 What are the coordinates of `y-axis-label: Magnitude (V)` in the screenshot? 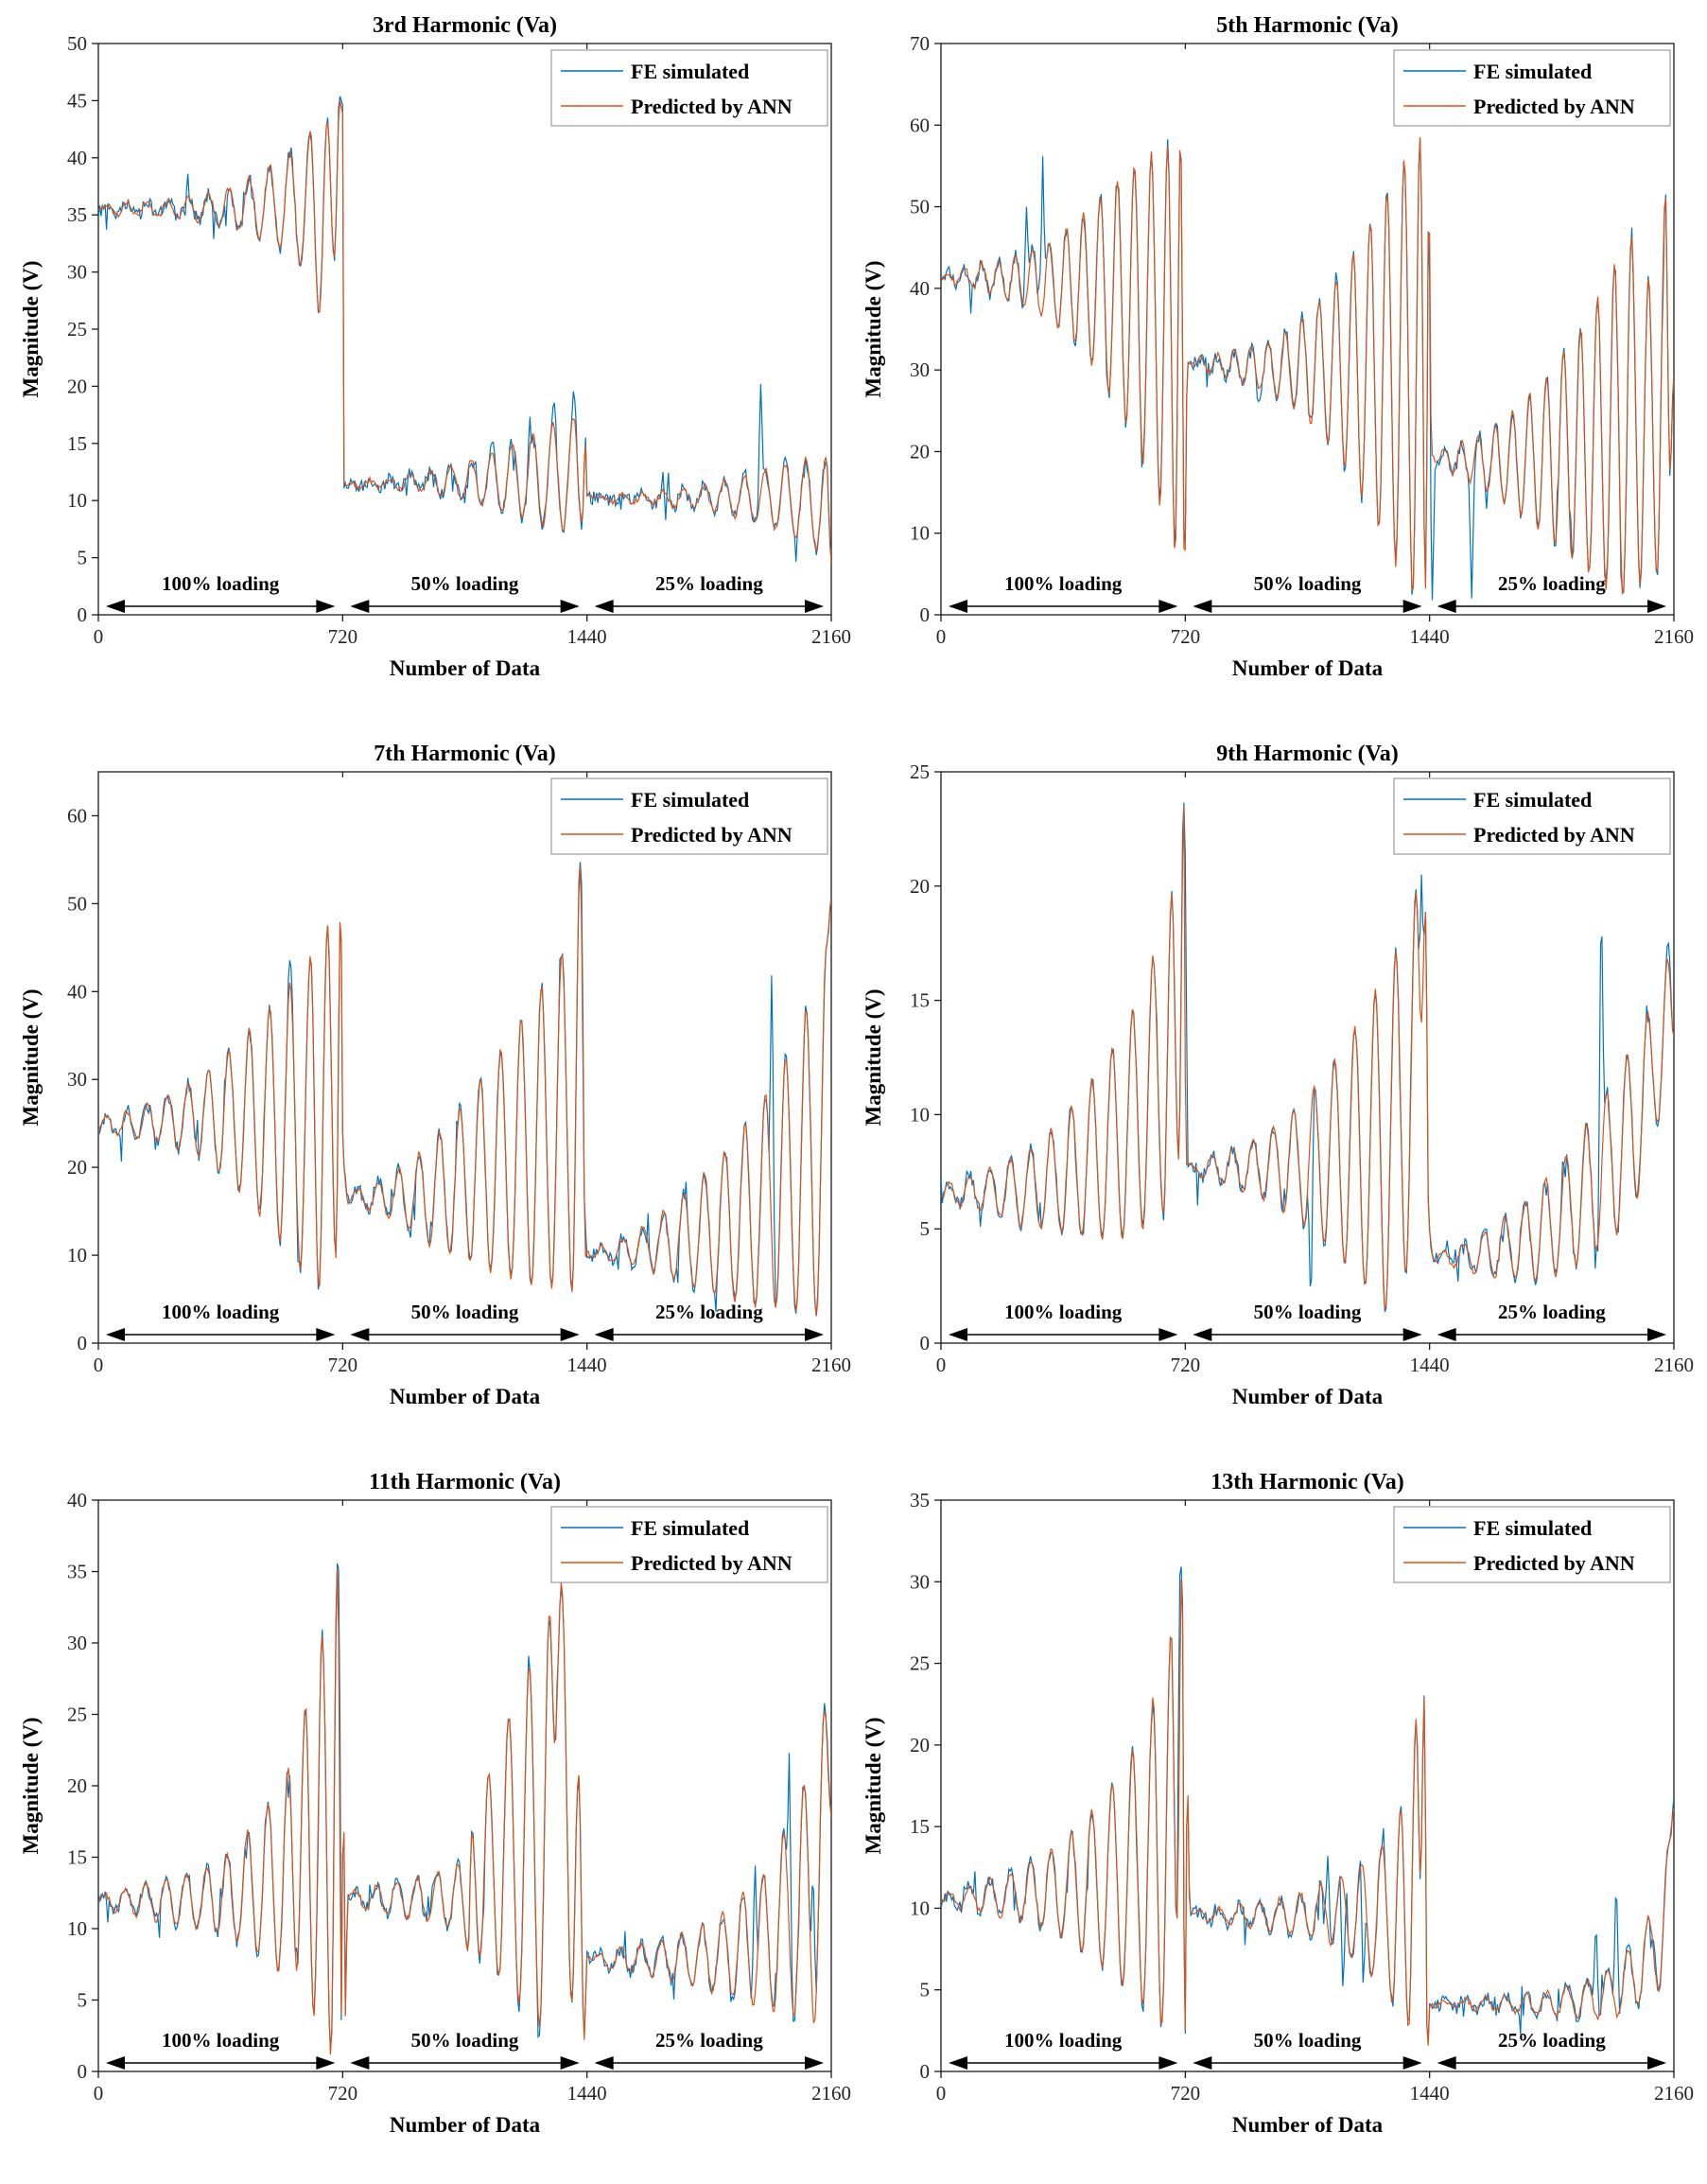 It's located at (873, 1057).